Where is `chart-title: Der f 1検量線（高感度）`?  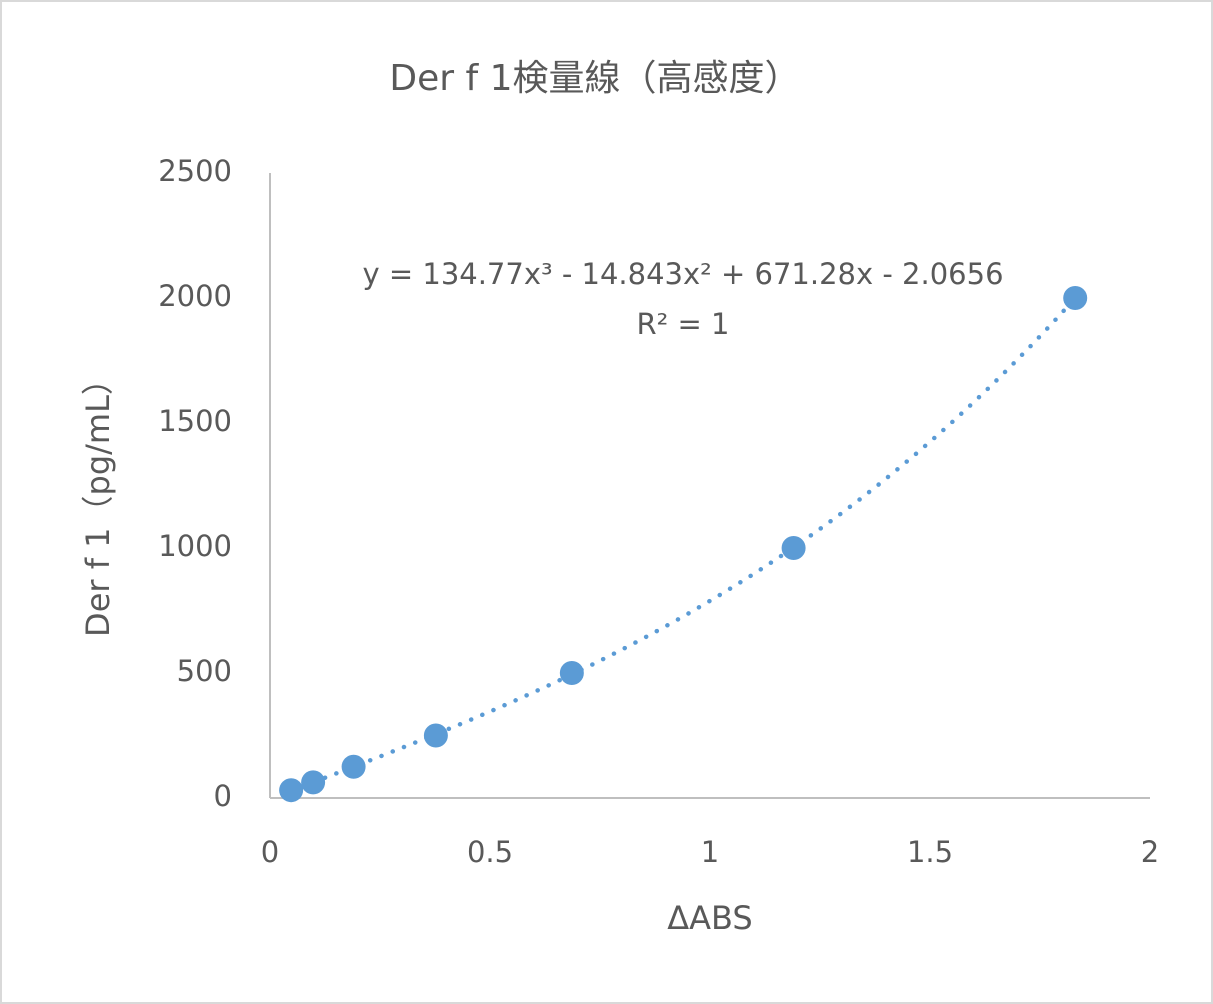
chart-title: Der f 1検量線（高感度） is located at coordinates (594, 78).